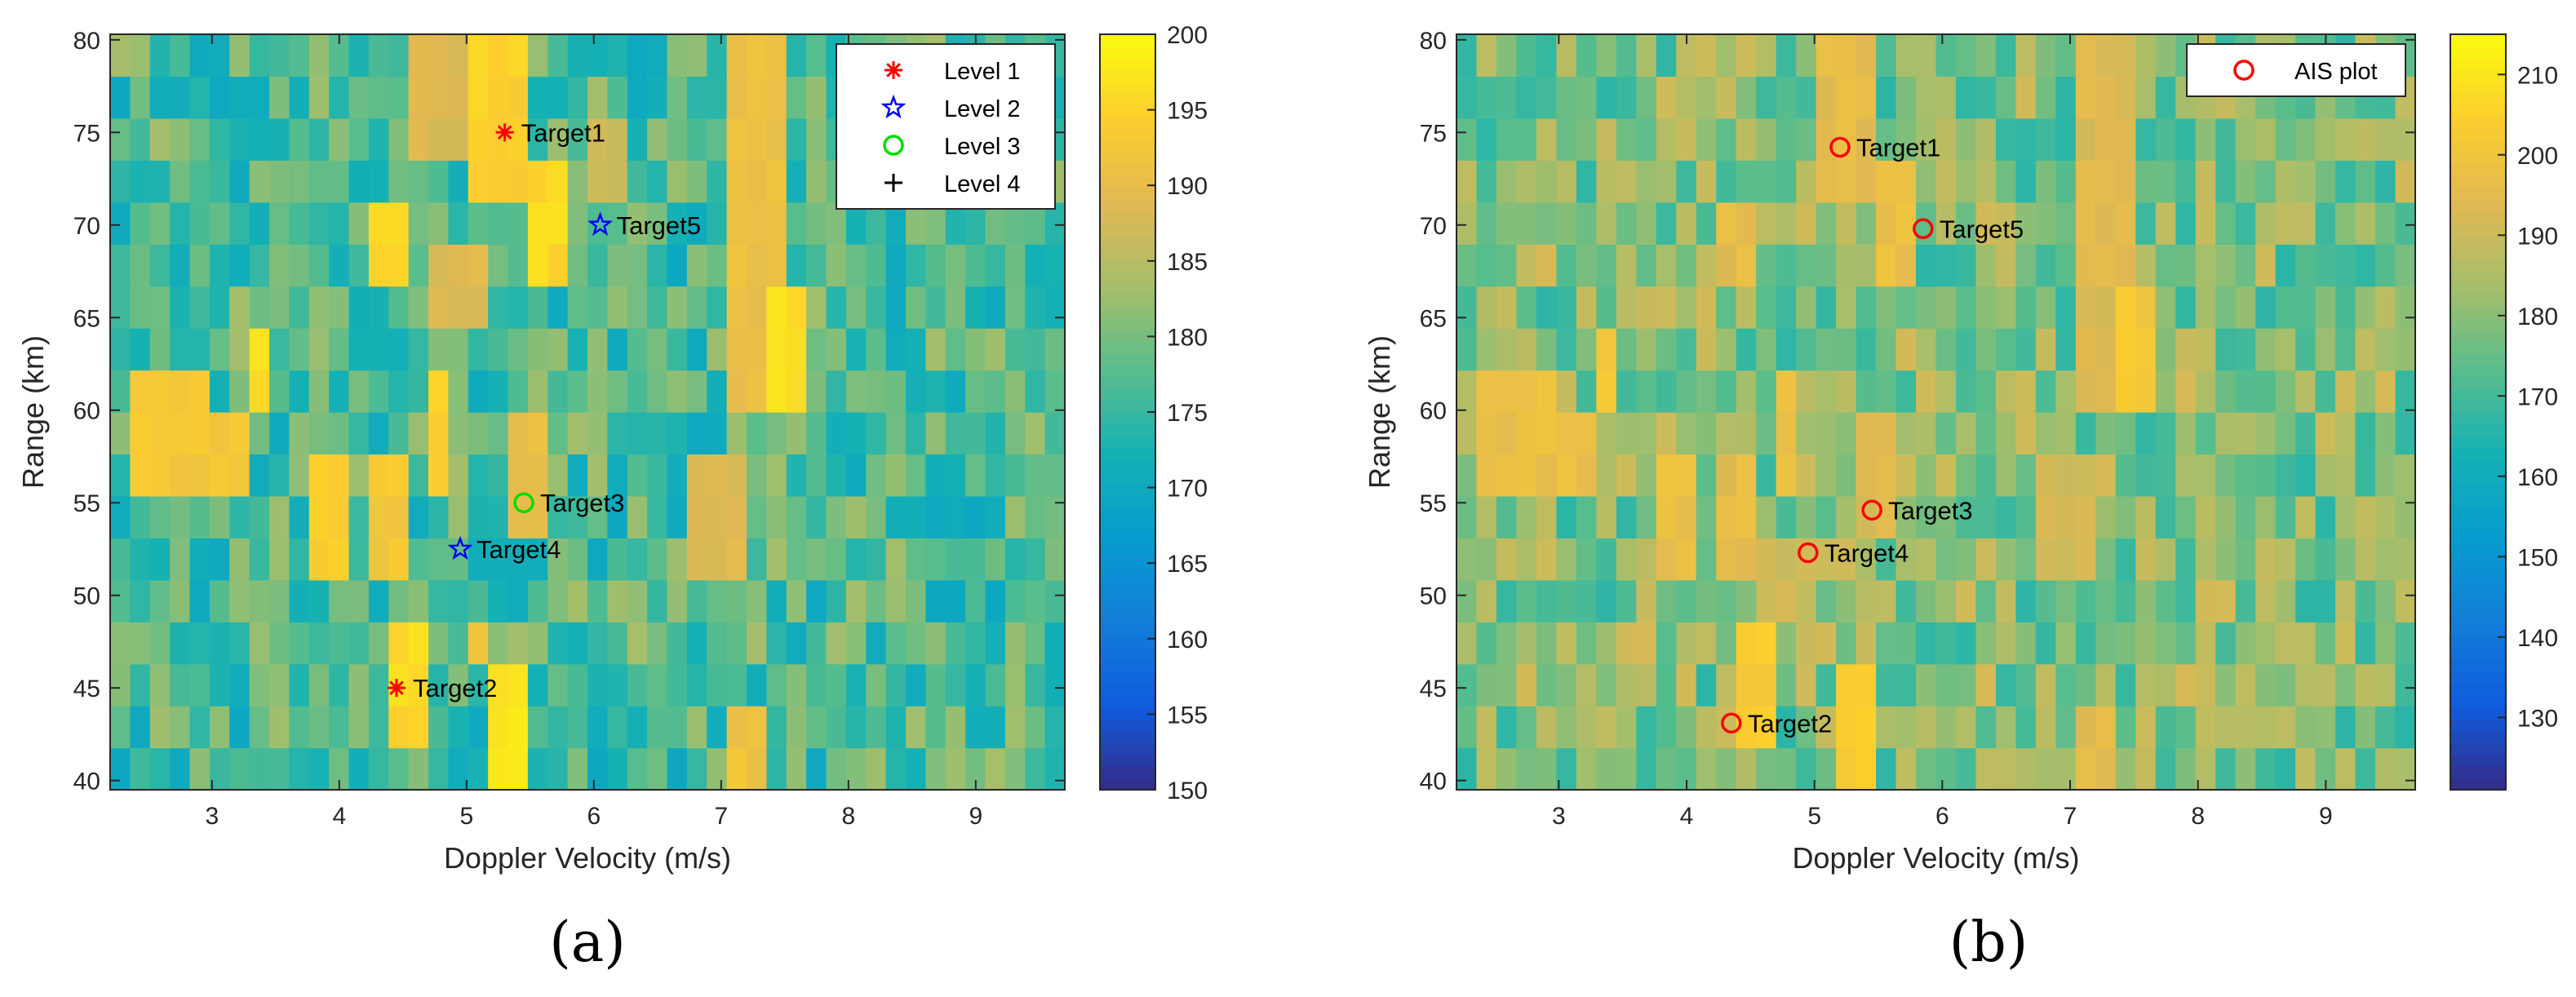 This screenshot has width=2576, height=997. What do you see at coordinates (86, 226) in the screenshot?
I see `y-tick-label: 70` at bounding box center [86, 226].